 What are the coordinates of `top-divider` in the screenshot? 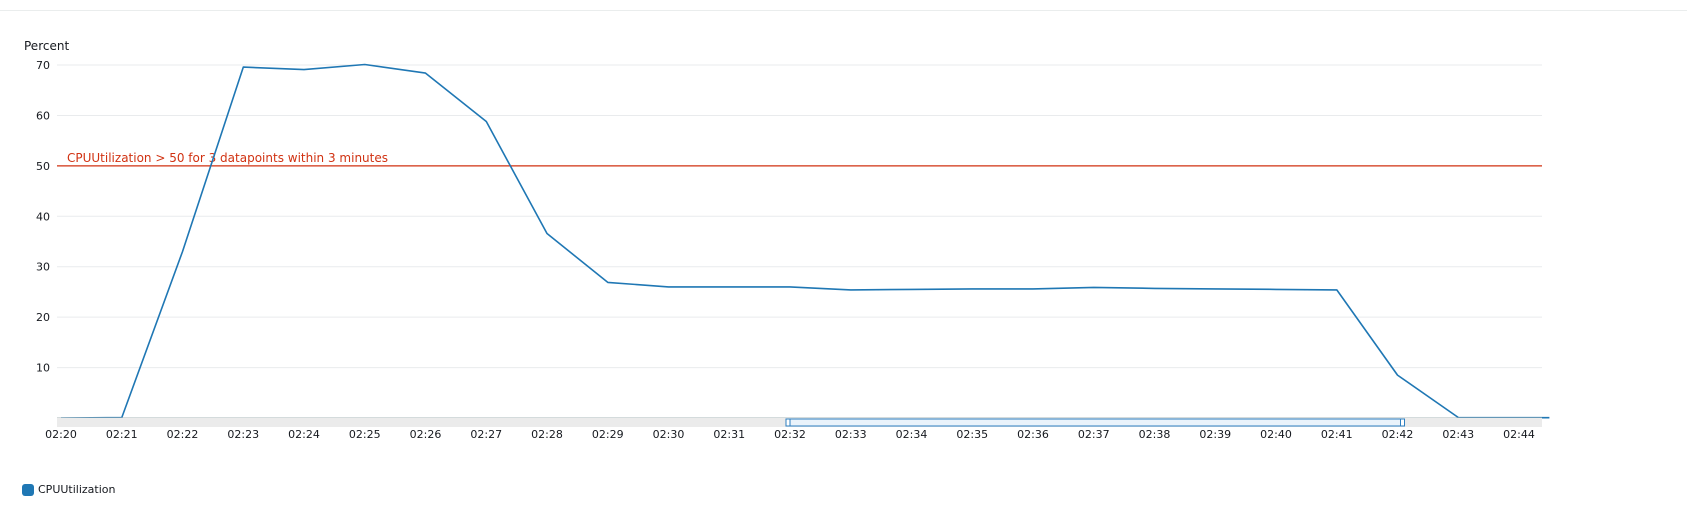 It's located at (843, 10).